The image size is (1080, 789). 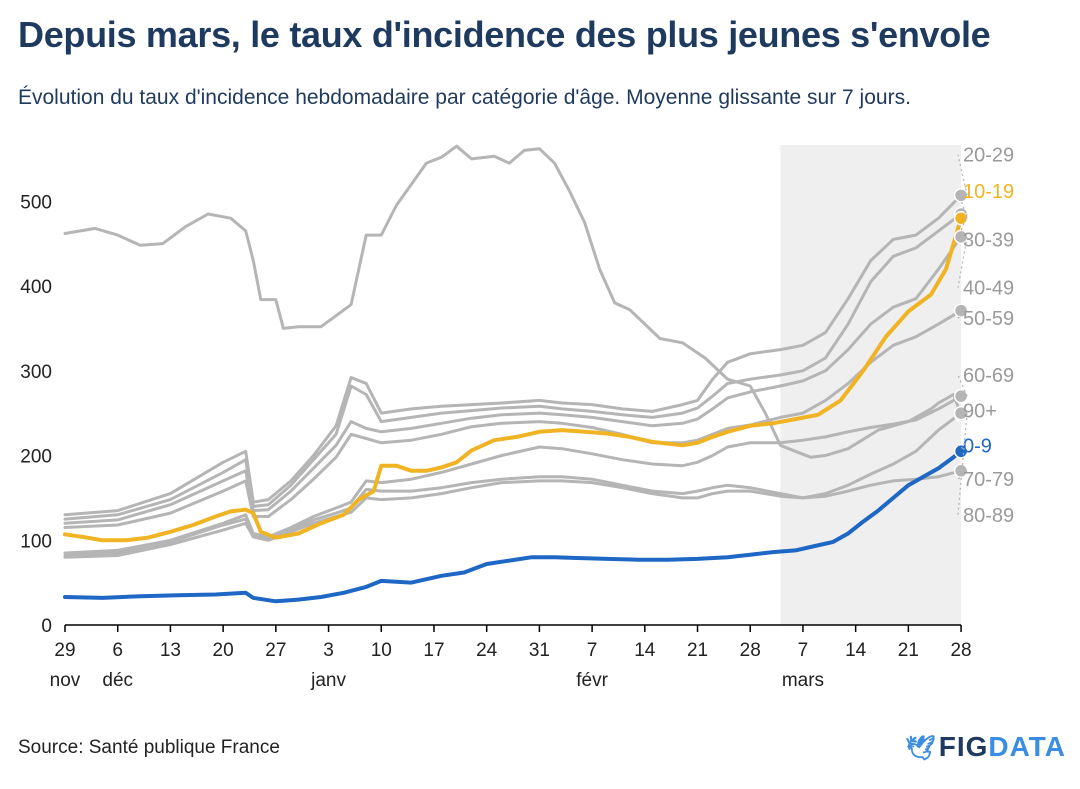 What do you see at coordinates (988, 192) in the screenshot?
I see `series-label-10-19: 10-19` at bounding box center [988, 192].